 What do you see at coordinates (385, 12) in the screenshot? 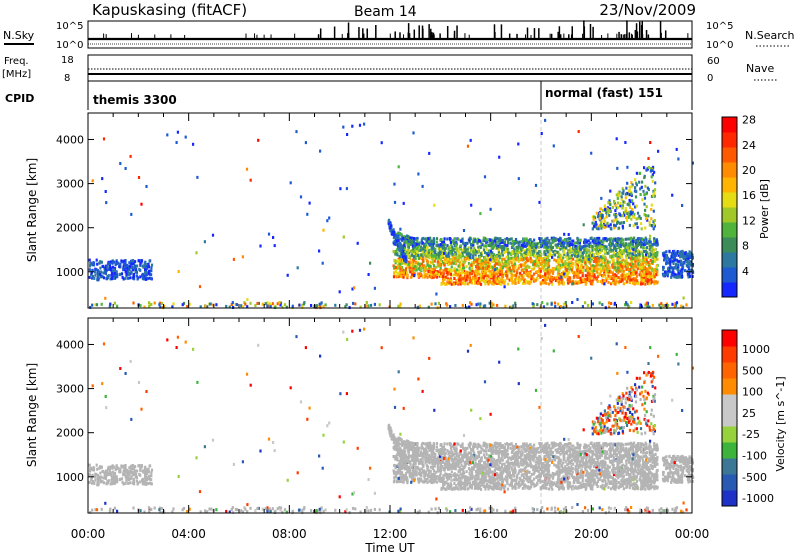
I see `beam-label: Beam 14` at bounding box center [385, 12].